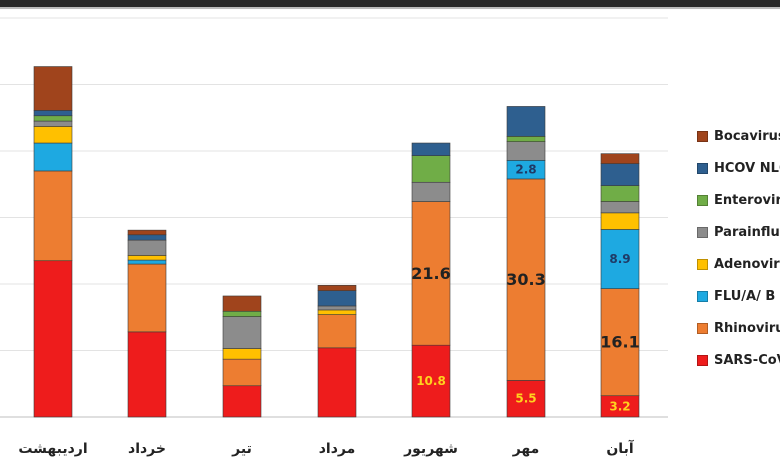  I want to click on legend-label: FLU/A/ B, so click(745, 296).